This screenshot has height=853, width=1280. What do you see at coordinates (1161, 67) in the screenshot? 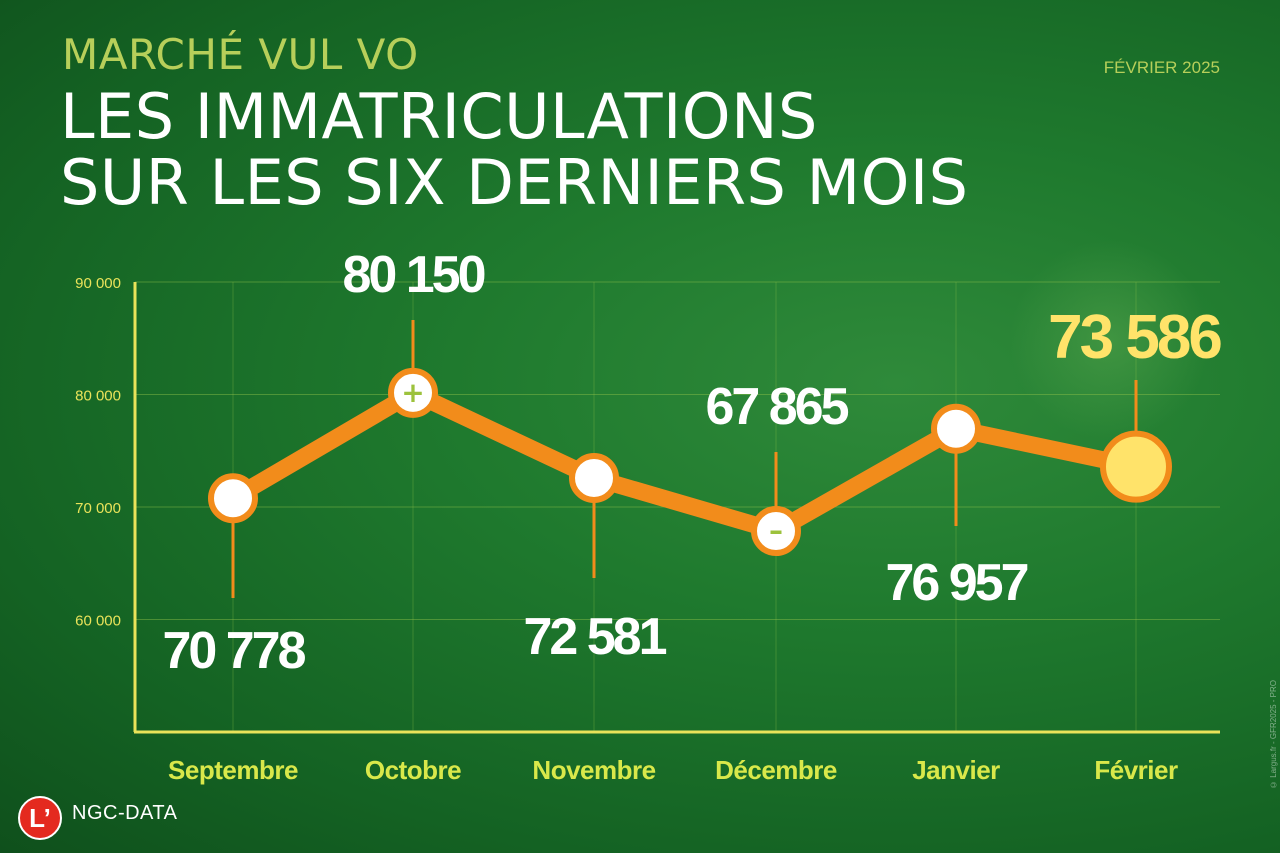
I see `date-label: FÉVRIER 2025` at bounding box center [1161, 67].